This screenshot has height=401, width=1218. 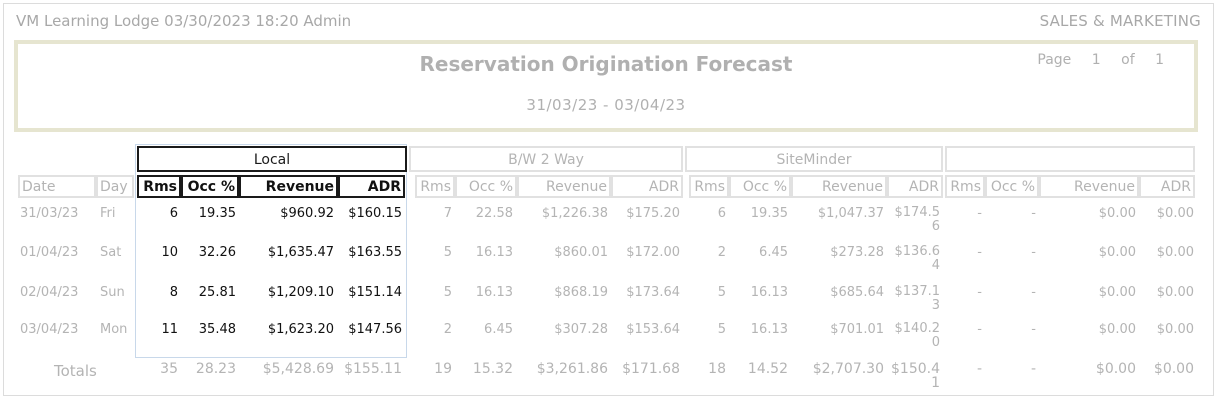 What do you see at coordinates (494, 213) in the screenshot?
I see `row-value: 22.58` at bounding box center [494, 213].